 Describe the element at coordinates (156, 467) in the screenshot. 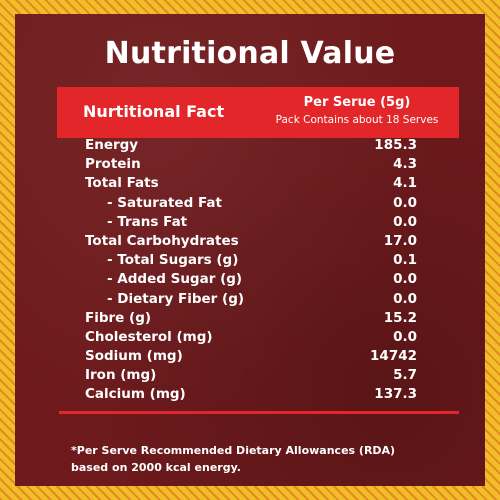

I see `footnote-line-2: based on 2000 kcal energy.` at that location.